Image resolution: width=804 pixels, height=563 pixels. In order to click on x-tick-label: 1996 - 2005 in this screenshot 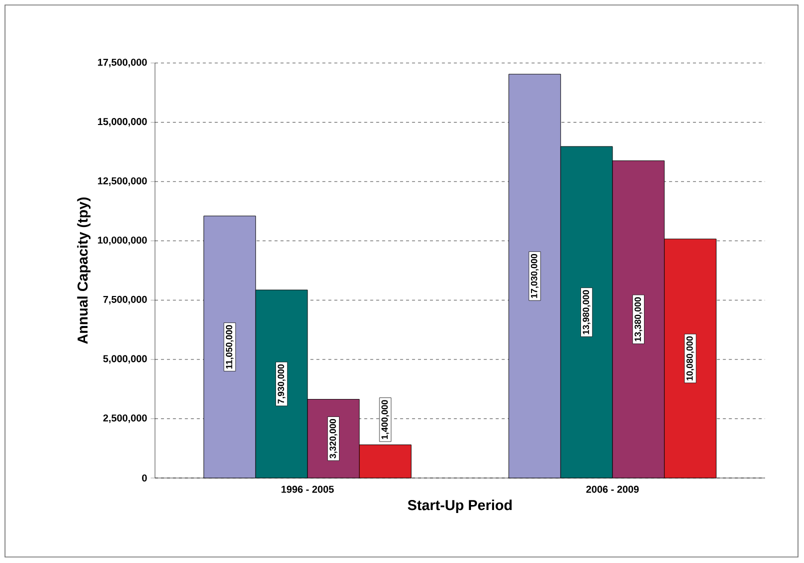, I will do `click(308, 489)`.